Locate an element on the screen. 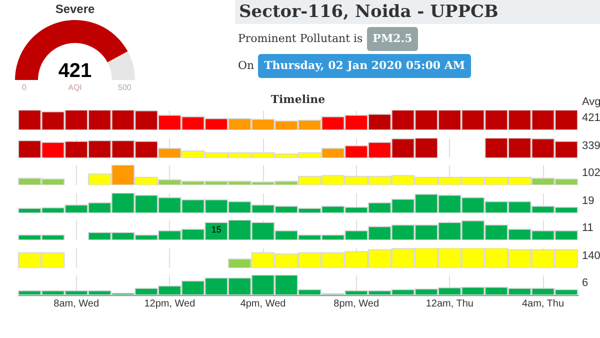  text: Thursday, 02 Jan 2020 05:00 AM is located at coordinates (365, 66).